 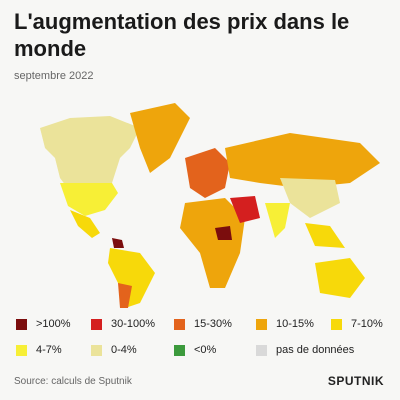 What do you see at coordinates (125, 295) in the screenshot?
I see `argentina` at bounding box center [125, 295].